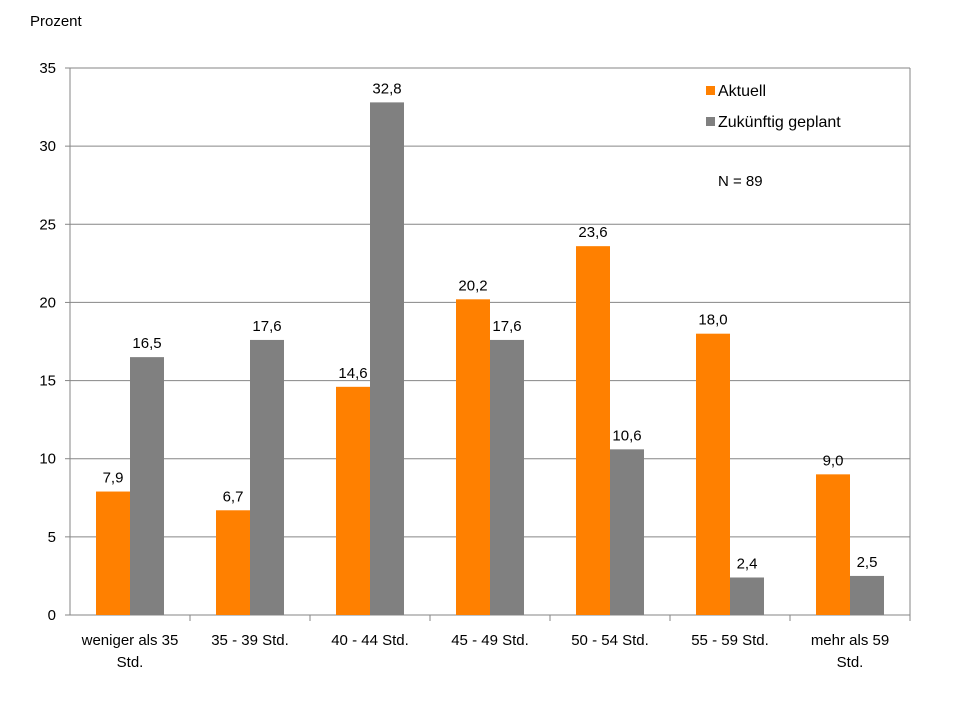 The width and height of the screenshot is (960, 720). What do you see at coordinates (386, 88) in the screenshot?
I see `data-label: 32,8` at bounding box center [386, 88].